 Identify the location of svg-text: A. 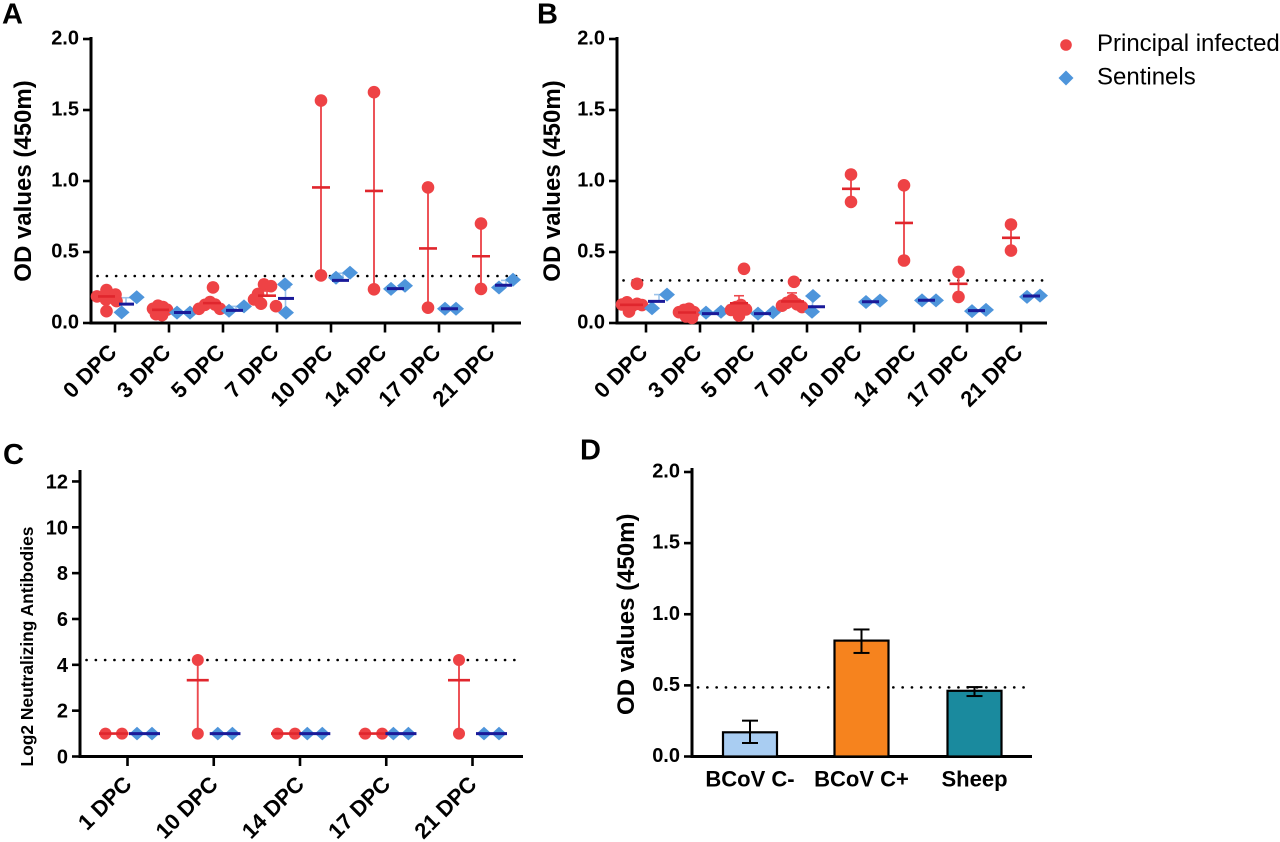
(12, 15).